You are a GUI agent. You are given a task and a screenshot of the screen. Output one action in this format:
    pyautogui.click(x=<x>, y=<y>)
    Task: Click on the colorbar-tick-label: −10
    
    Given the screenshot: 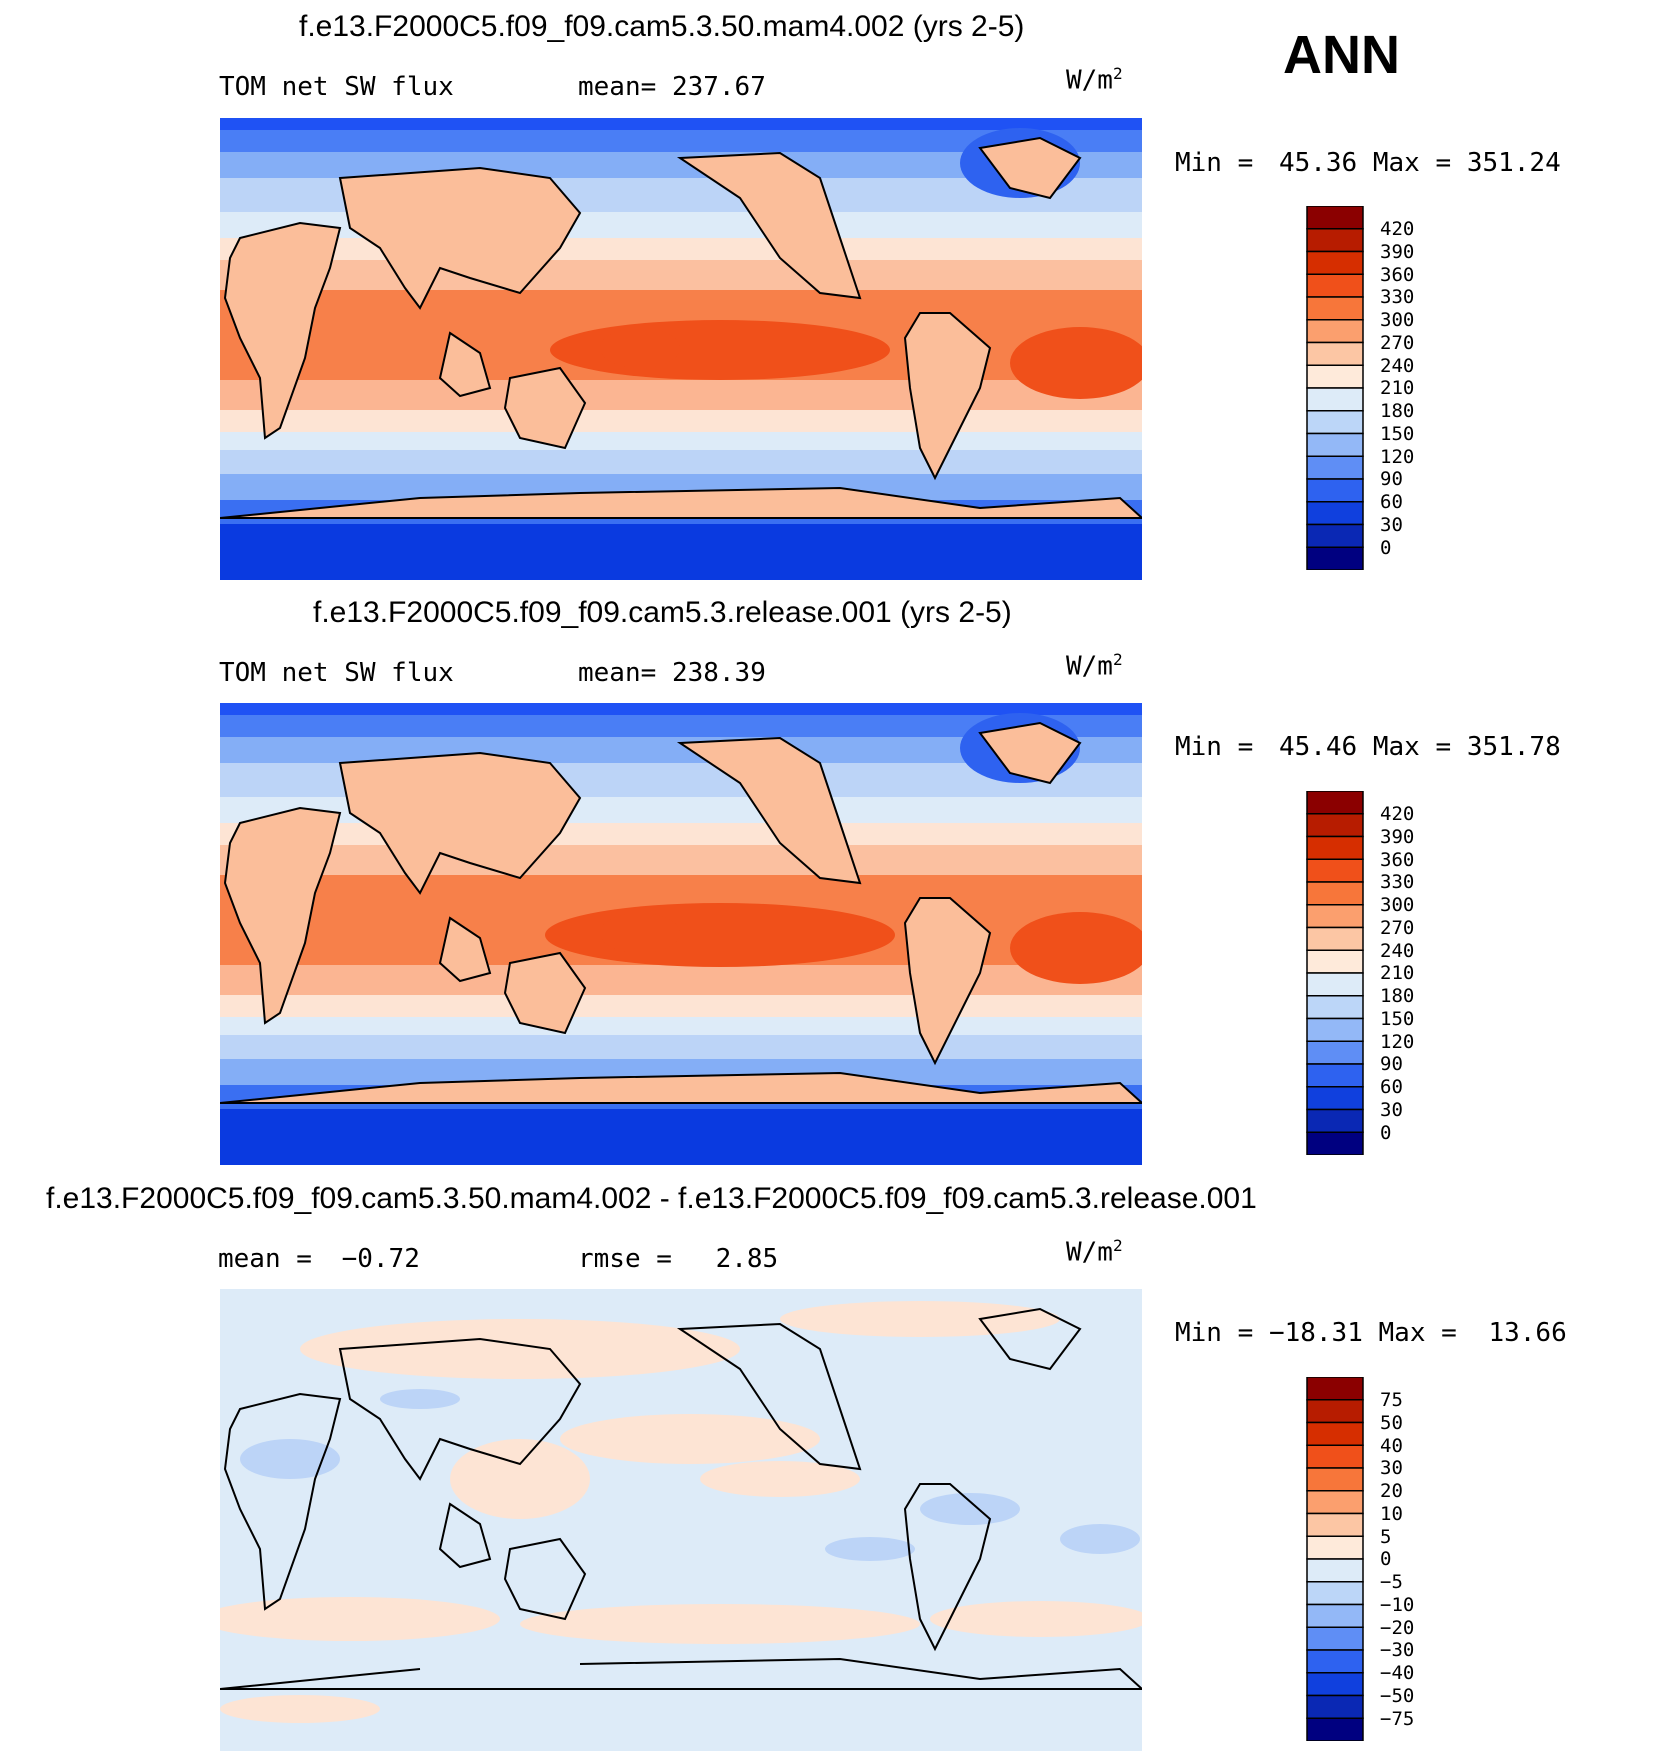 What is the action you would take?
    pyautogui.click(x=1397, y=1605)
    